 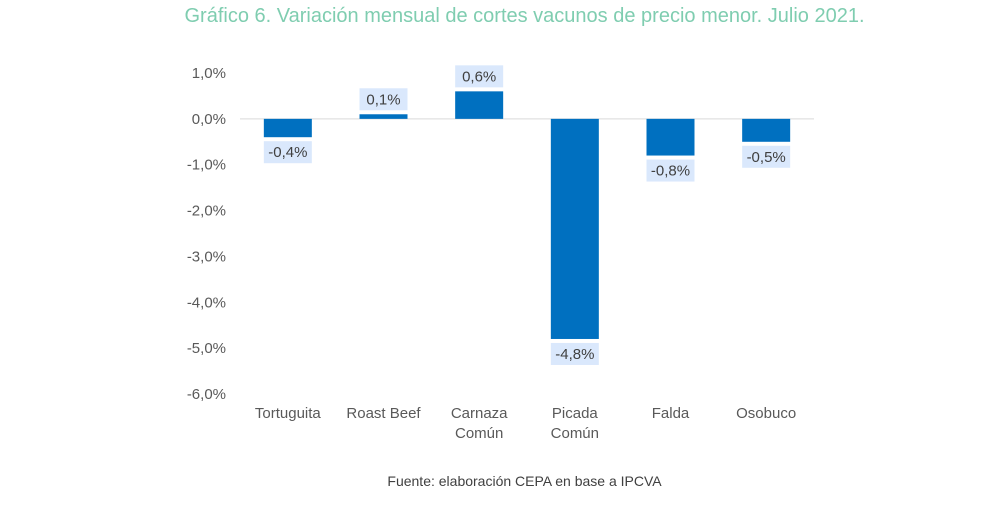 I want to click on data-label: -0,4%, so click(x=287, y=152).